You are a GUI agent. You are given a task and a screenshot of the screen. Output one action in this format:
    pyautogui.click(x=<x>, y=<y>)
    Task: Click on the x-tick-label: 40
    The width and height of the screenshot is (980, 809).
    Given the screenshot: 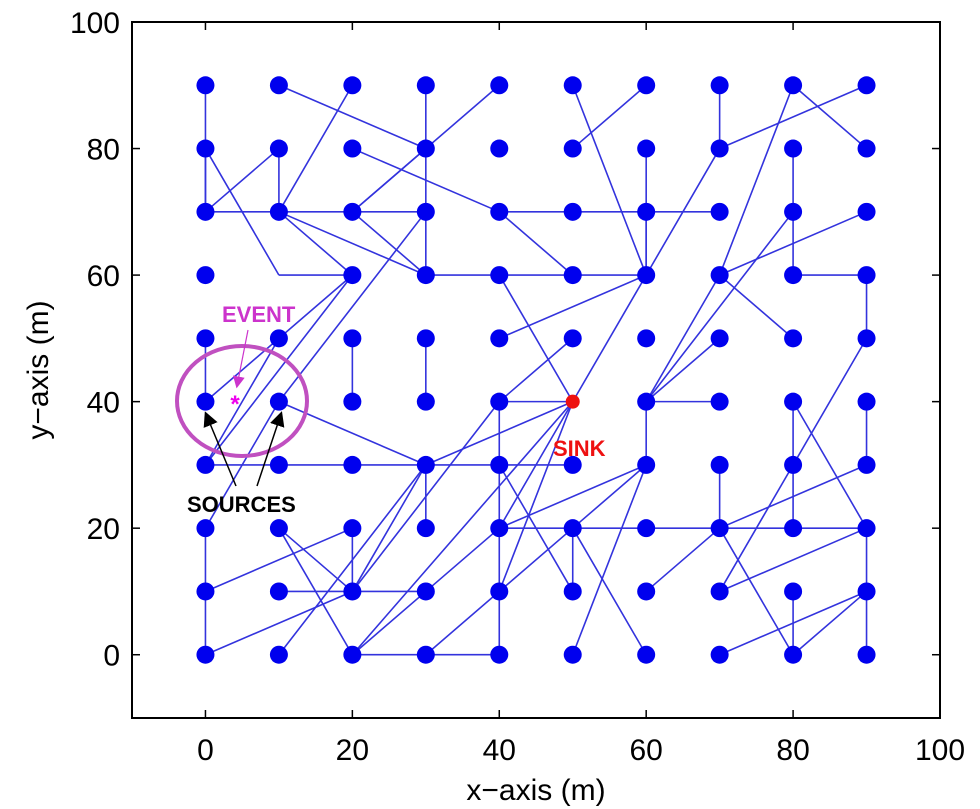 What is the action you would take?
    pyautogui.click(x=499, y=750)
    